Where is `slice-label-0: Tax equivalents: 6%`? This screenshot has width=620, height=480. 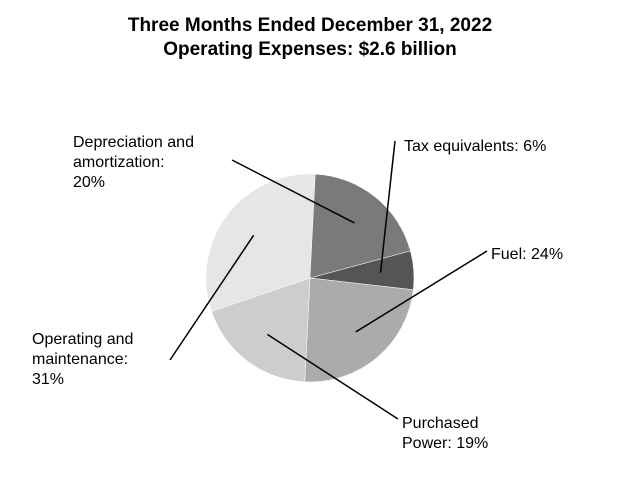
slice-label-0: Tax equivalents: 6% is located at coordinates (475, 146).